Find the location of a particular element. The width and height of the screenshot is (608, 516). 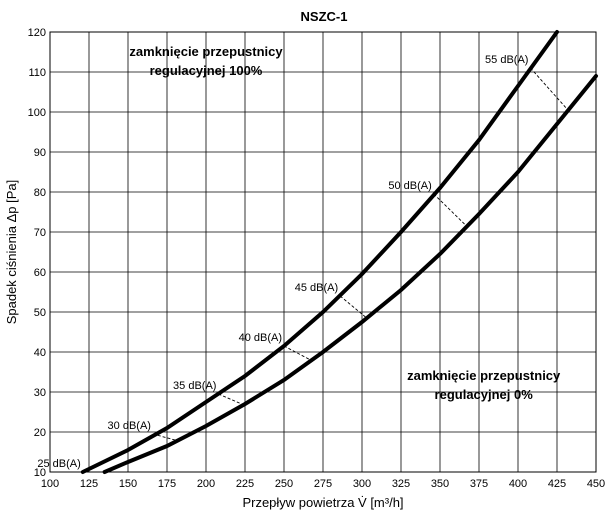

sound-level-label: 55 dB(A) is located at coordinates (506, 60).